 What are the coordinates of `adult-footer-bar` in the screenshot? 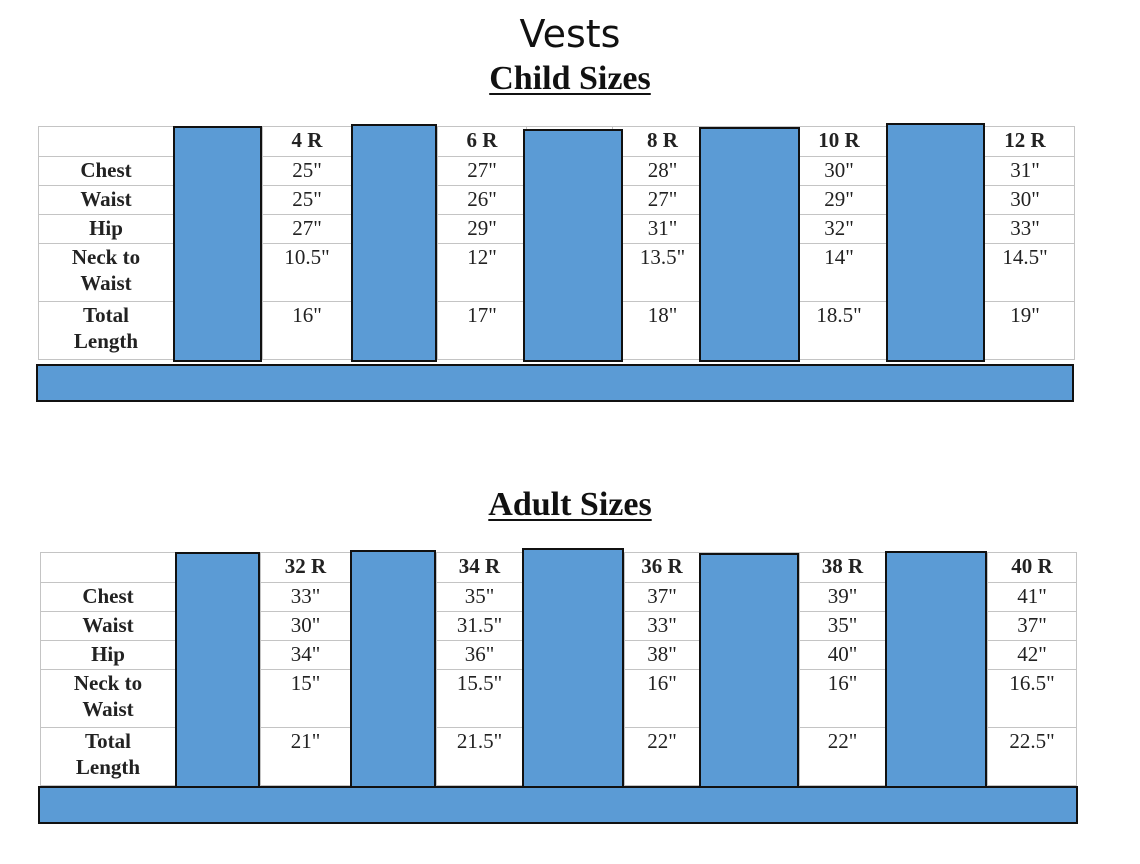 It's located at (558, 805).